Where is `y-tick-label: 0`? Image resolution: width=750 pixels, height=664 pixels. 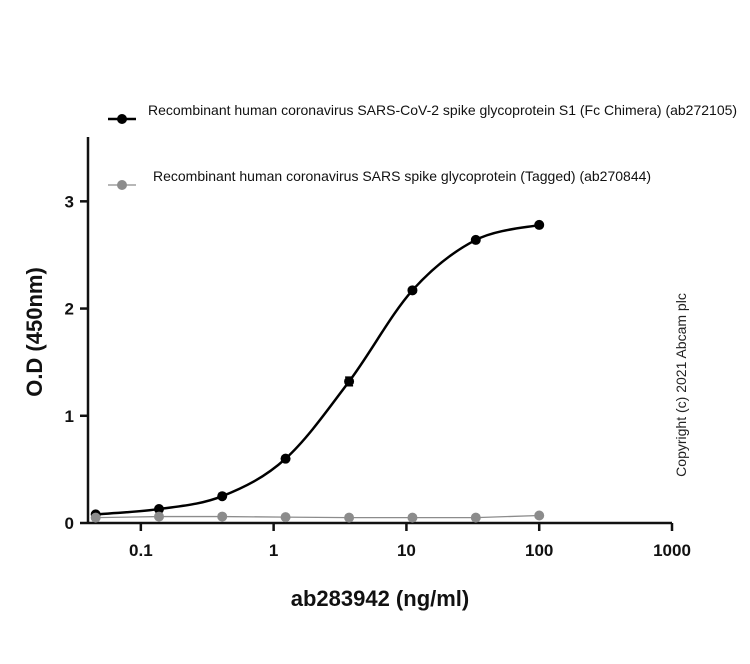
y-tick-label: 0 is located at coordinates (69, 523).